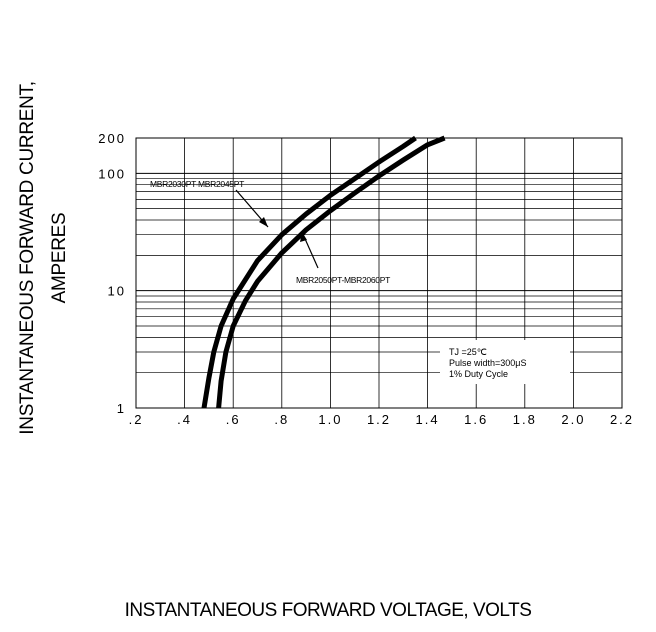 The width and height of the screenshot is (656, 632). I want to click on y-tick-label: 200, so click(112, 138).